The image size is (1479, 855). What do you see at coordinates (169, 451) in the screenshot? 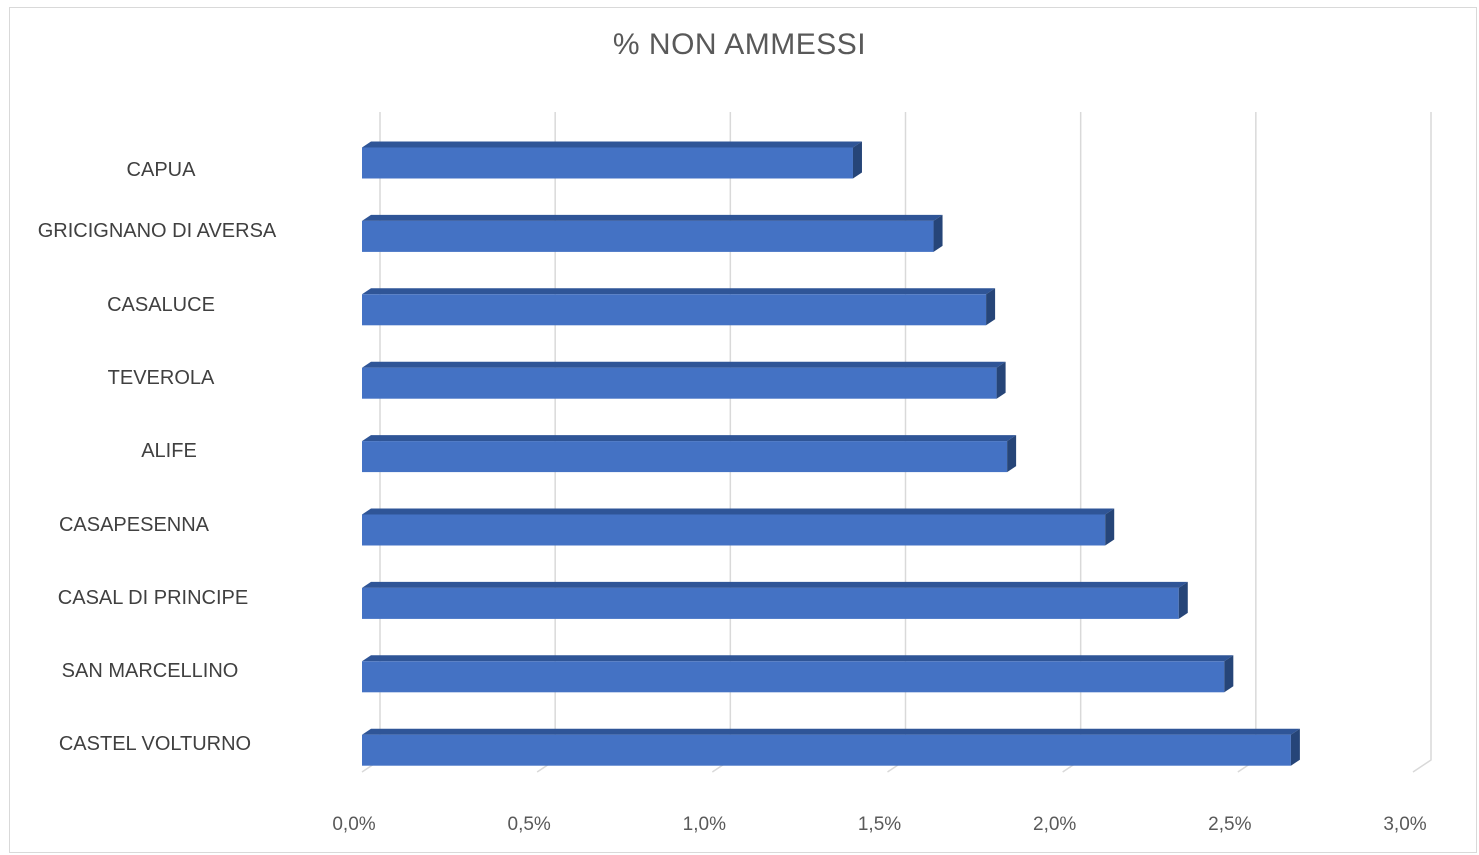
I see `category-label-4: ALIFE` at bounding box center [169, 451].